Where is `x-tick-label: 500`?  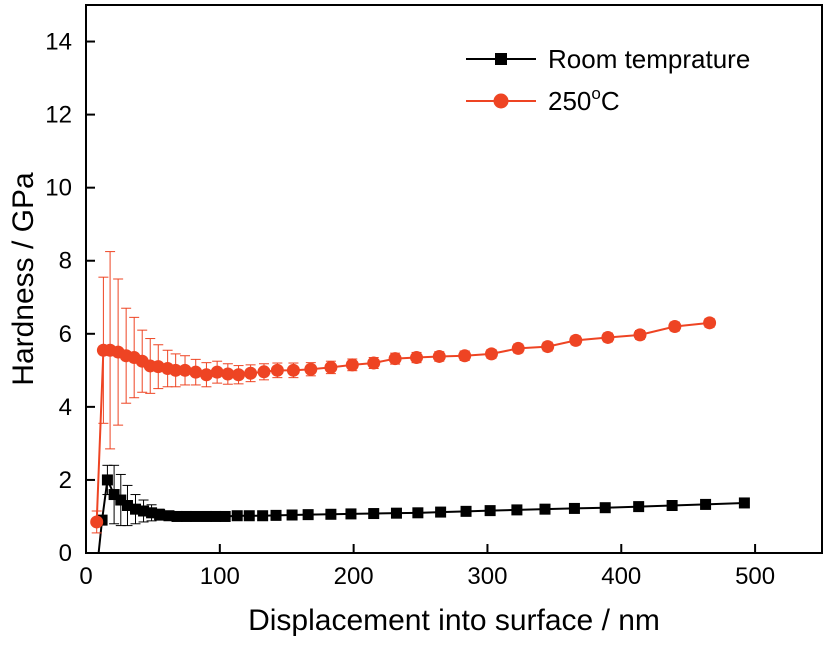
x-tick-label: 500 is located at coordinates (755, 576).